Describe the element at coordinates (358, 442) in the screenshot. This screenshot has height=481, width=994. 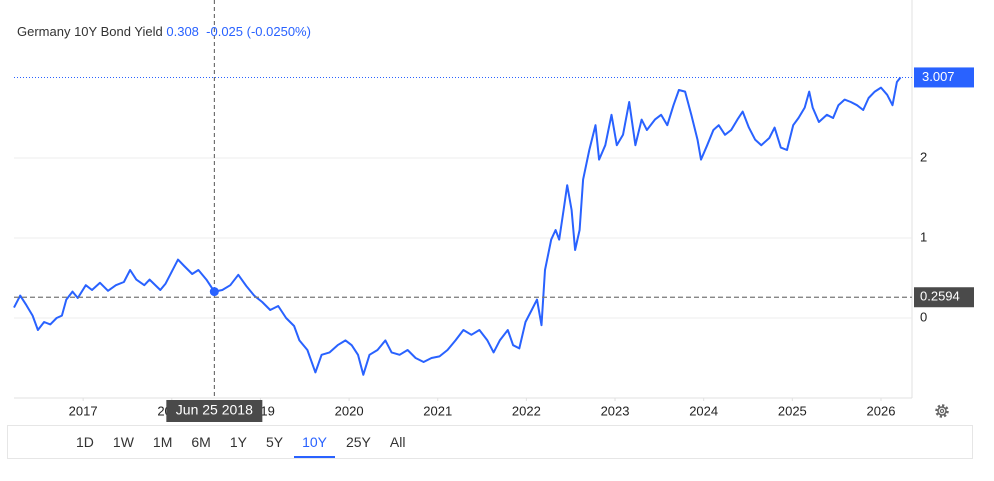
I see `range-button: 25Y` at that location.